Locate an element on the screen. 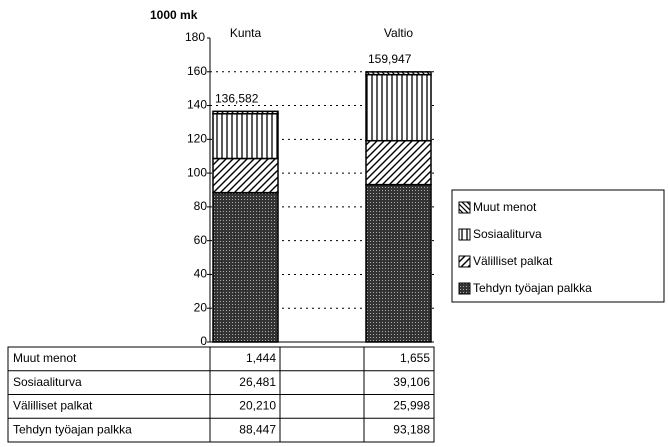 The width and height of the screenshot is (668, 447). legend-label: Sosiaaliturva is located at coordinates (507, 234).